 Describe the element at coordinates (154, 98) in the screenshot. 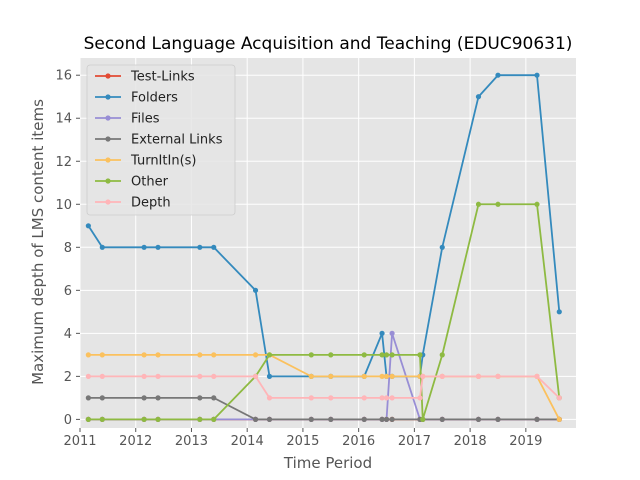

I see `legend-label: Folders` at that location.